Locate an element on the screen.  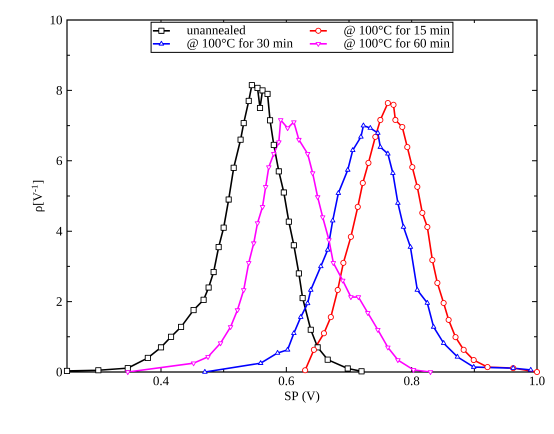
x-tick-label: 0.6 is located at coordinates (286, 381).